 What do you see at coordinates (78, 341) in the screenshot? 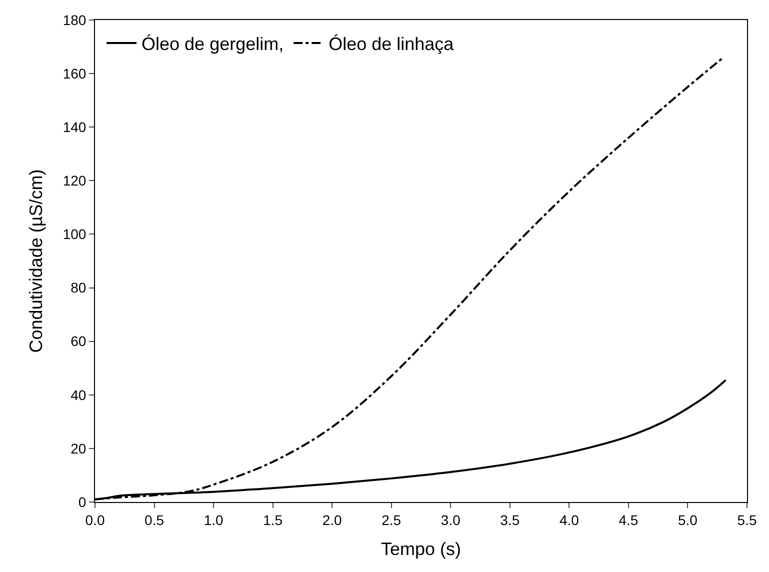
I see `y-tick-label: 60` at bounding box center [78, 341].